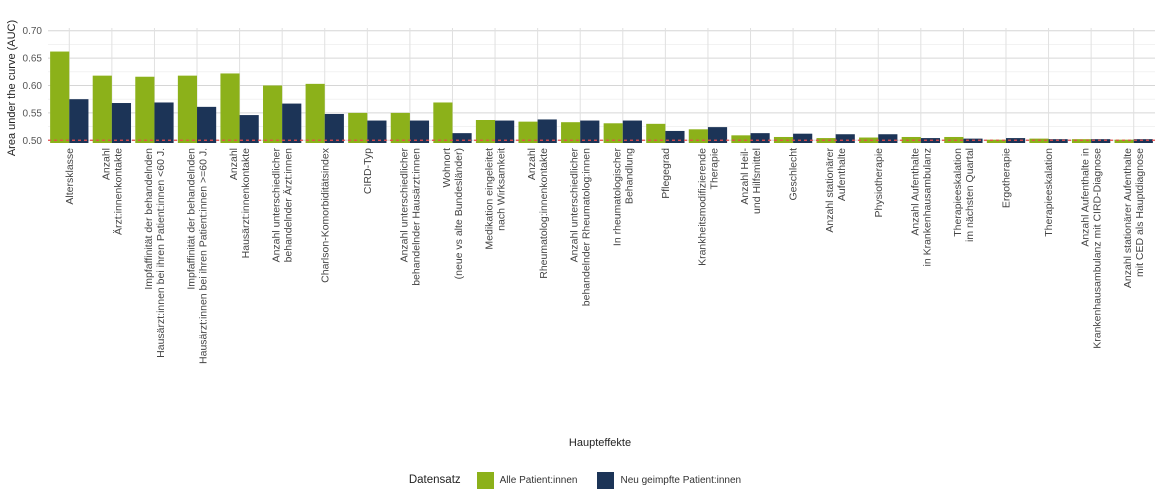 This screenshot has width=1160, height=497. I want to click on x-category-label: Therapieeskalation im nächsten Quartal, so click(964, 195).